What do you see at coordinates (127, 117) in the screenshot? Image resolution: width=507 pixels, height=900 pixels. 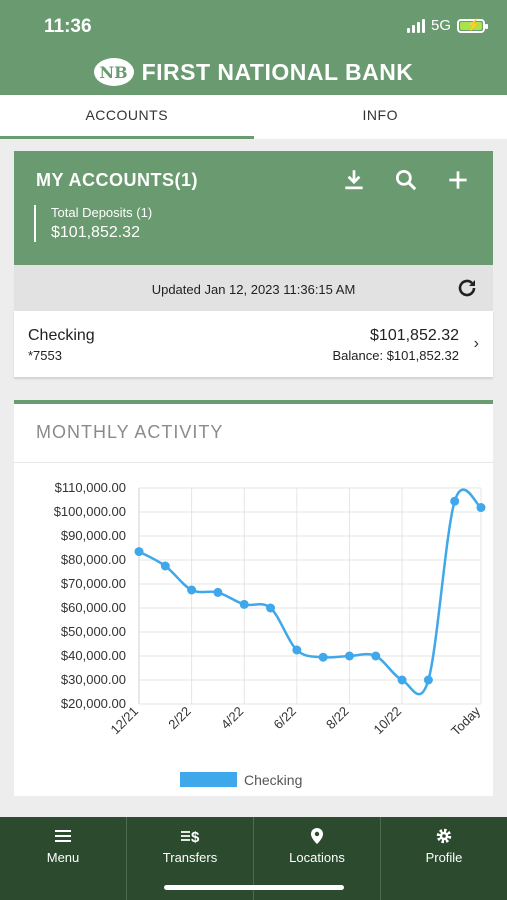 I see `tab-accounts: ACCOUNTS` at bounding box center [127, 117].